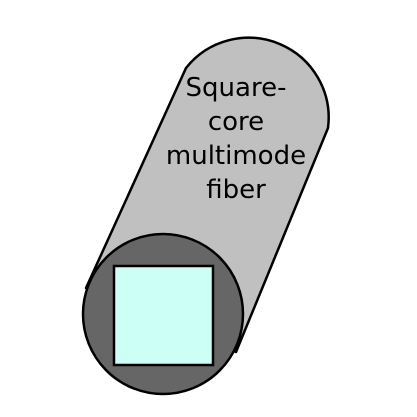 The width and height of the screenshot is (417, 417). Describe the element at coordinates (236, 156) in the screenshot. I see `label-line-3: multimode` at that location.